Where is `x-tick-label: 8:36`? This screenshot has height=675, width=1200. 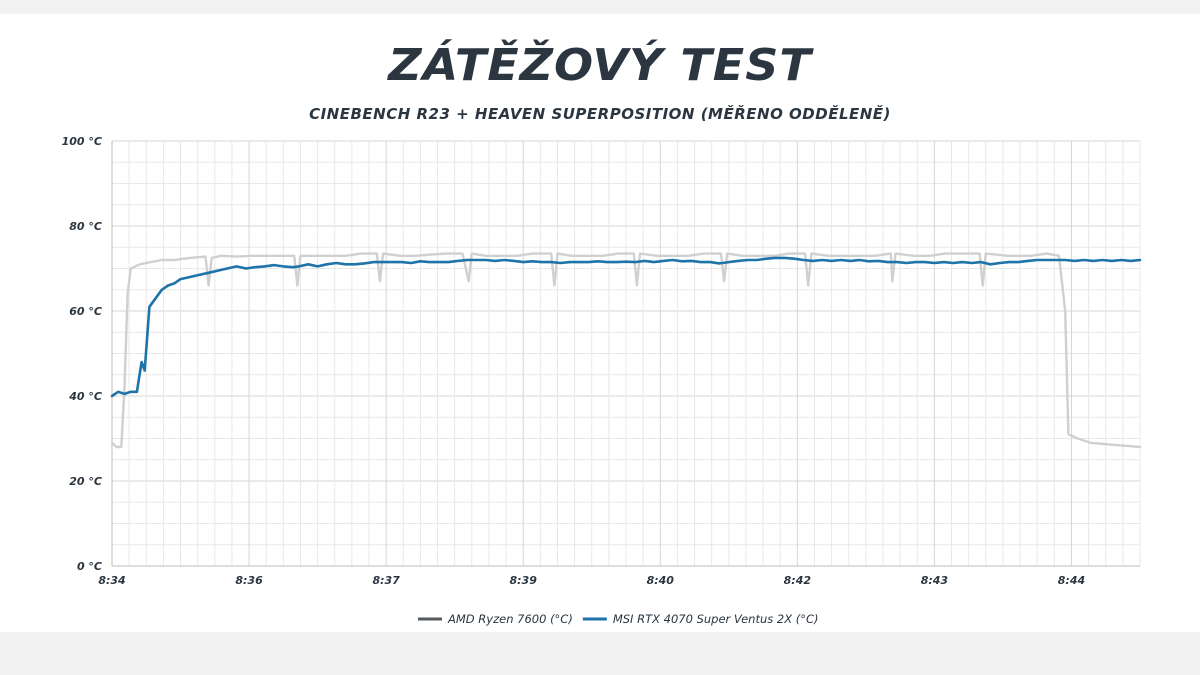 x-tick-label: 8:36 is located at coordinates (249, 580).